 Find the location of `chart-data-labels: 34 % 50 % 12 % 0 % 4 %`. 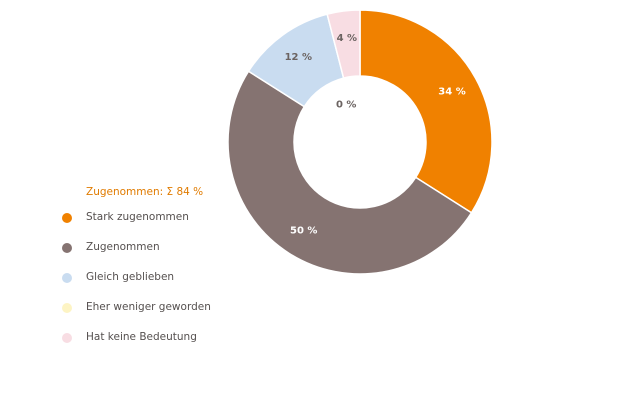

chart-data-labels: 34 % 50 % 12 % 0 % 4 % is located at coordinates (375, 135).